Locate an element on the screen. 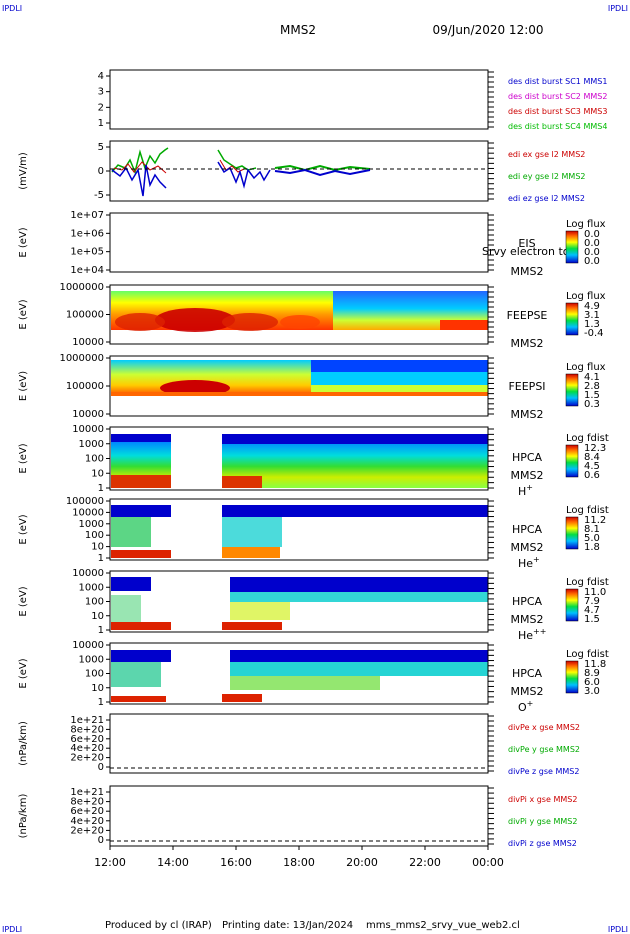 This screenshot has height=934, width=630. footer-printing-date: Printing date: 13/Jan/2024 is located at coordinates (287, 925).